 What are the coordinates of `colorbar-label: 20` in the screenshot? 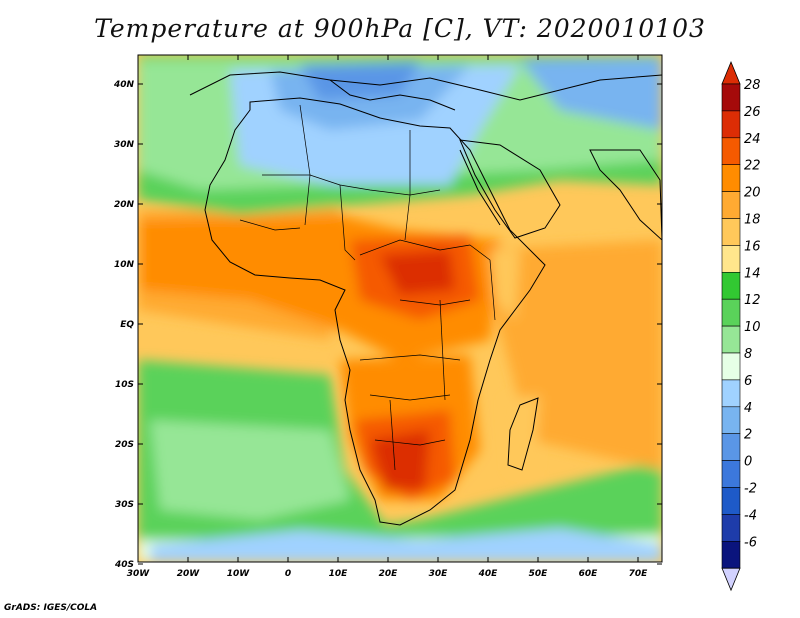 It's located at (752, 193).